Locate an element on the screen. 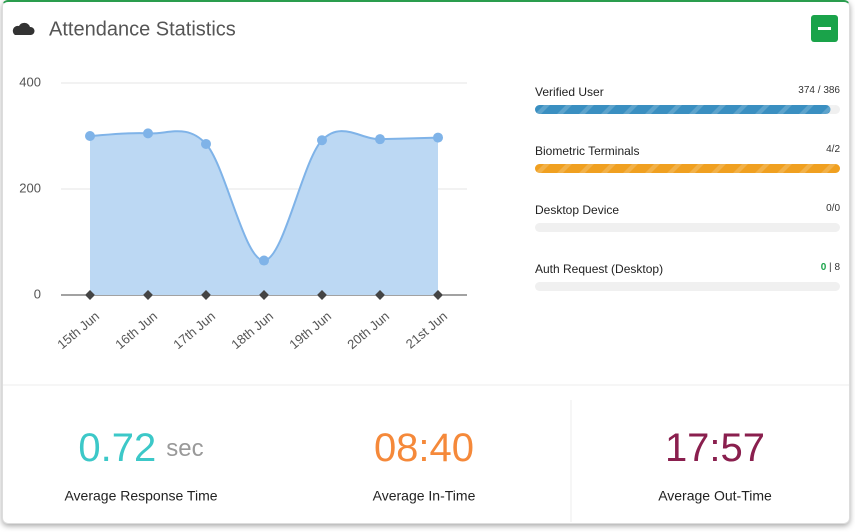 Image resolution: width=855 pixels, height=532 pixels. progress-label: Verified User is located at coordinates (569, 92).